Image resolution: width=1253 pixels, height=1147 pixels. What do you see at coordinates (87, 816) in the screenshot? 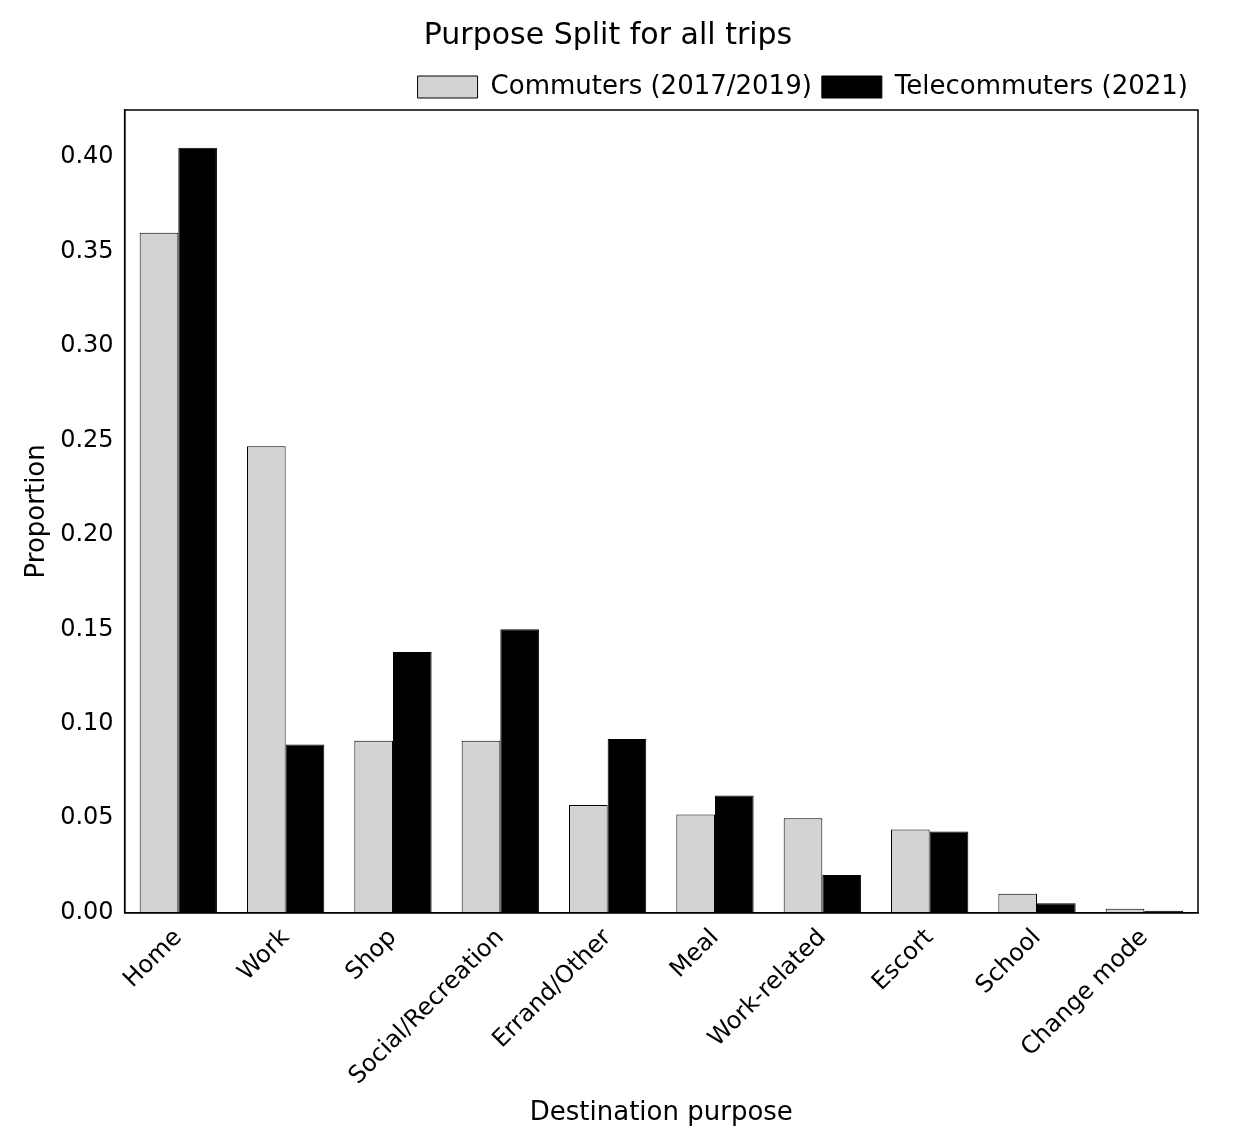
I see `y-tick-label: 0.05` at bounding box center [87, 816].